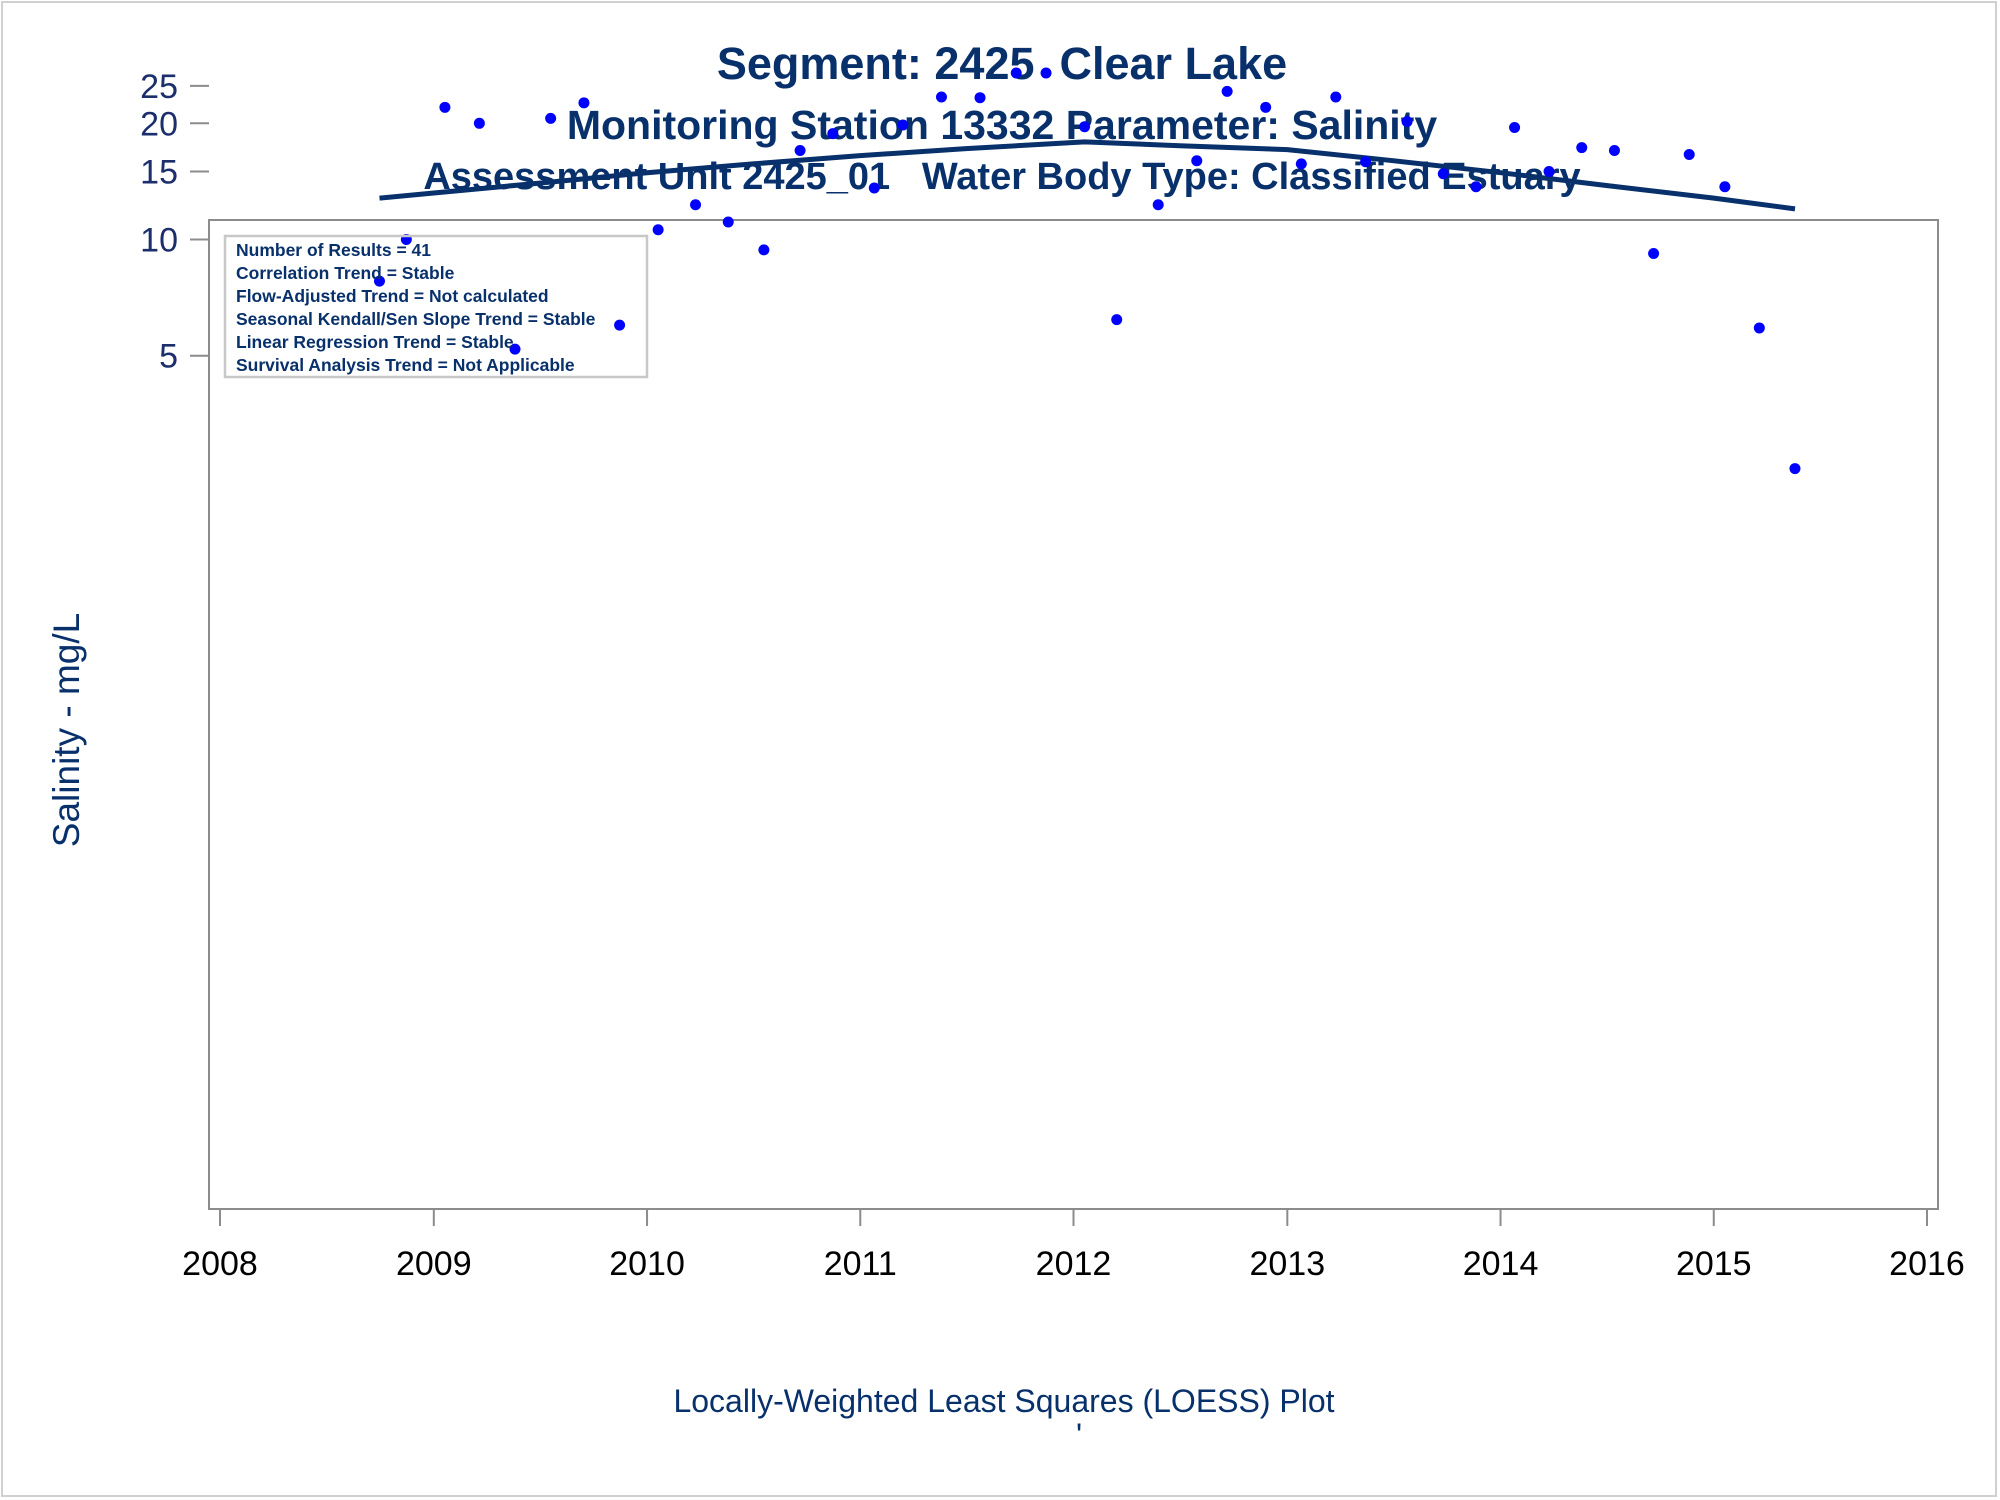  I want to click on y-tick-label: 20, so click(159, 124).